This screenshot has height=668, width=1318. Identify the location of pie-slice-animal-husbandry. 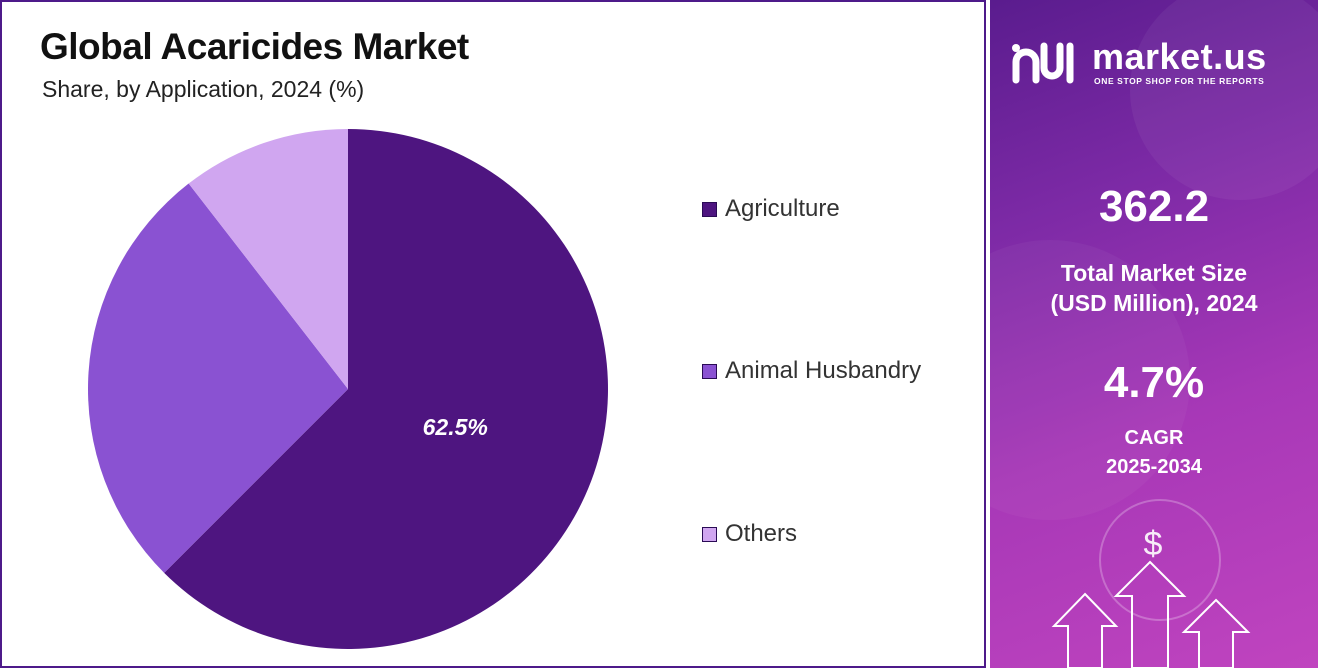
(218, 378).